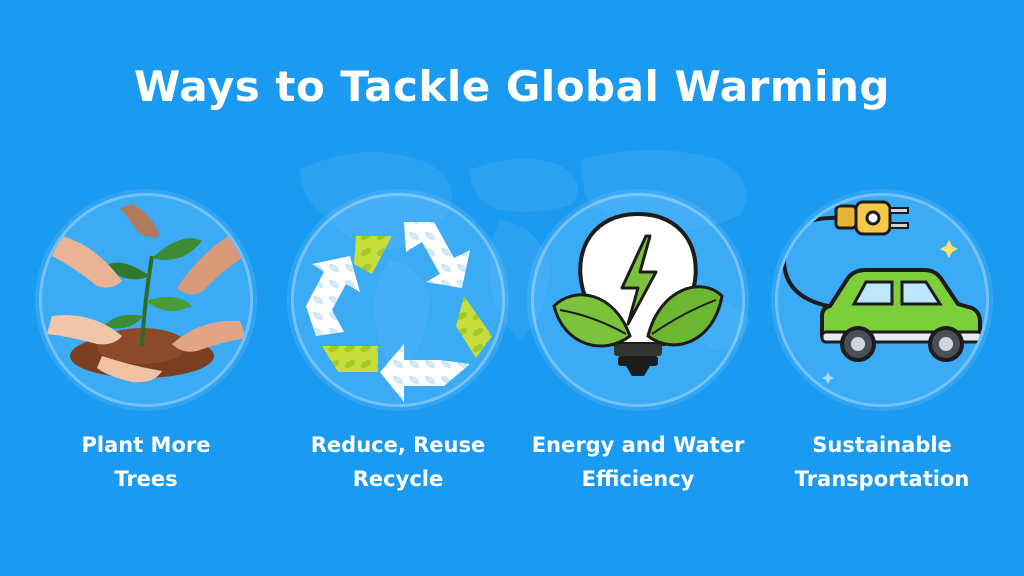  I want to click on tip-label-line2: Recycle, so click(398, 479).